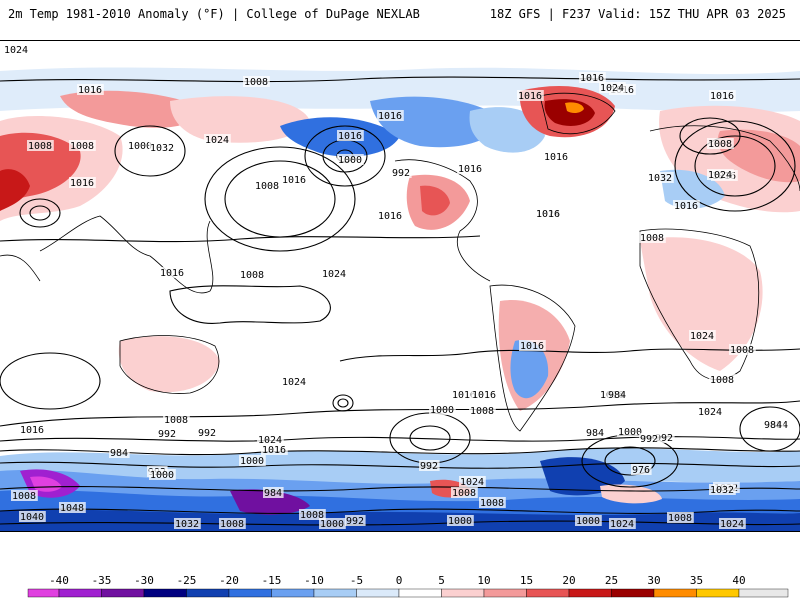 The height and width of the screenshot is (600, 800). I want to click on colorbar-tick-label: -10, so click(314, 580).